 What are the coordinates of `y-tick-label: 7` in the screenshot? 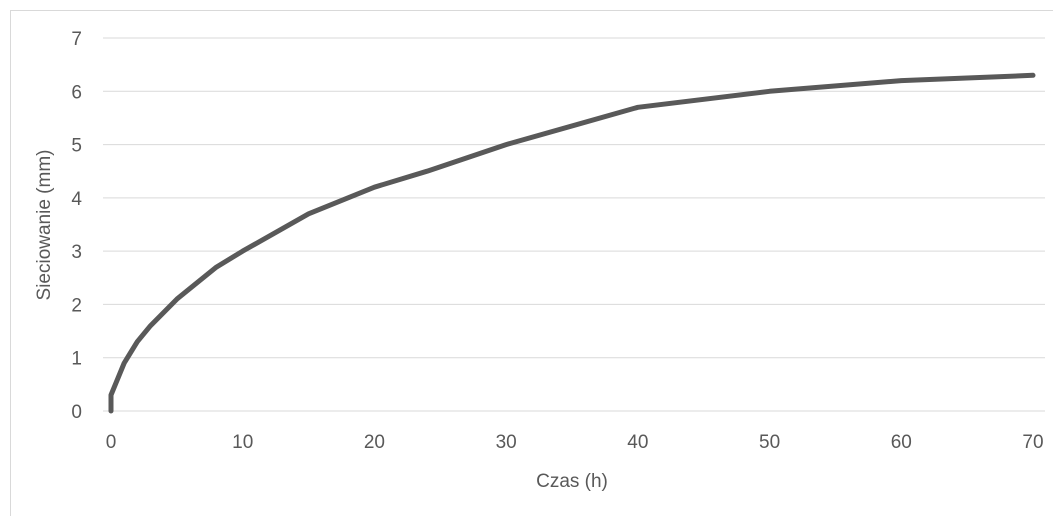 It's located at (76, 39).